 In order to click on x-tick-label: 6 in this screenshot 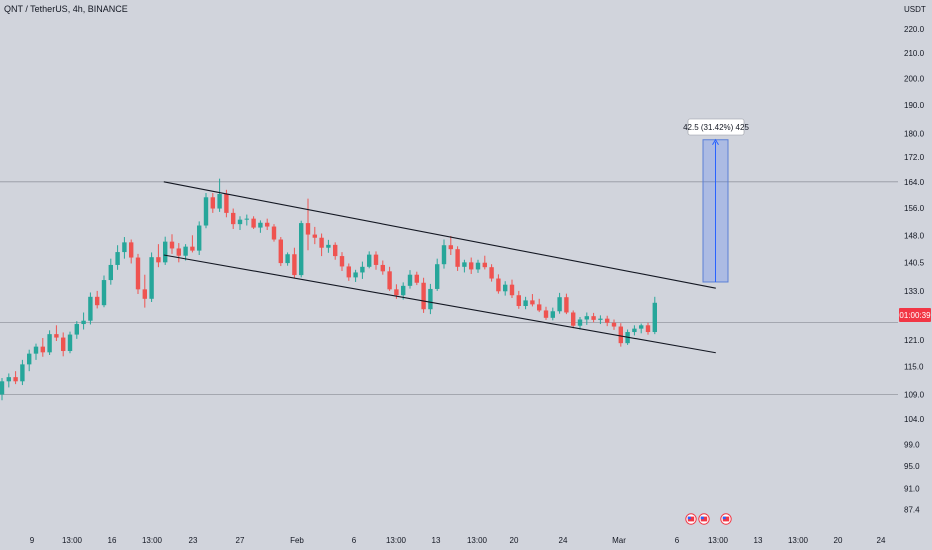, I will do `click(677, 540)`.